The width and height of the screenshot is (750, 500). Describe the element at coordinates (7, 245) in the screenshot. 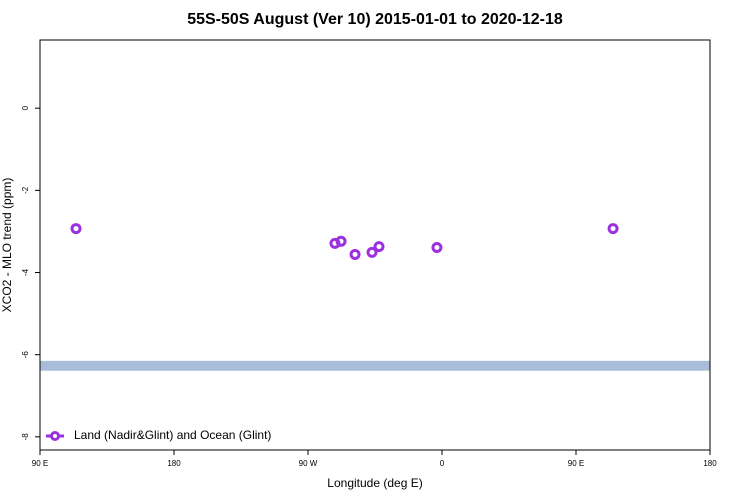

I see `y-axis-label: XCO2 - MLO trend (ppm)` at that location.